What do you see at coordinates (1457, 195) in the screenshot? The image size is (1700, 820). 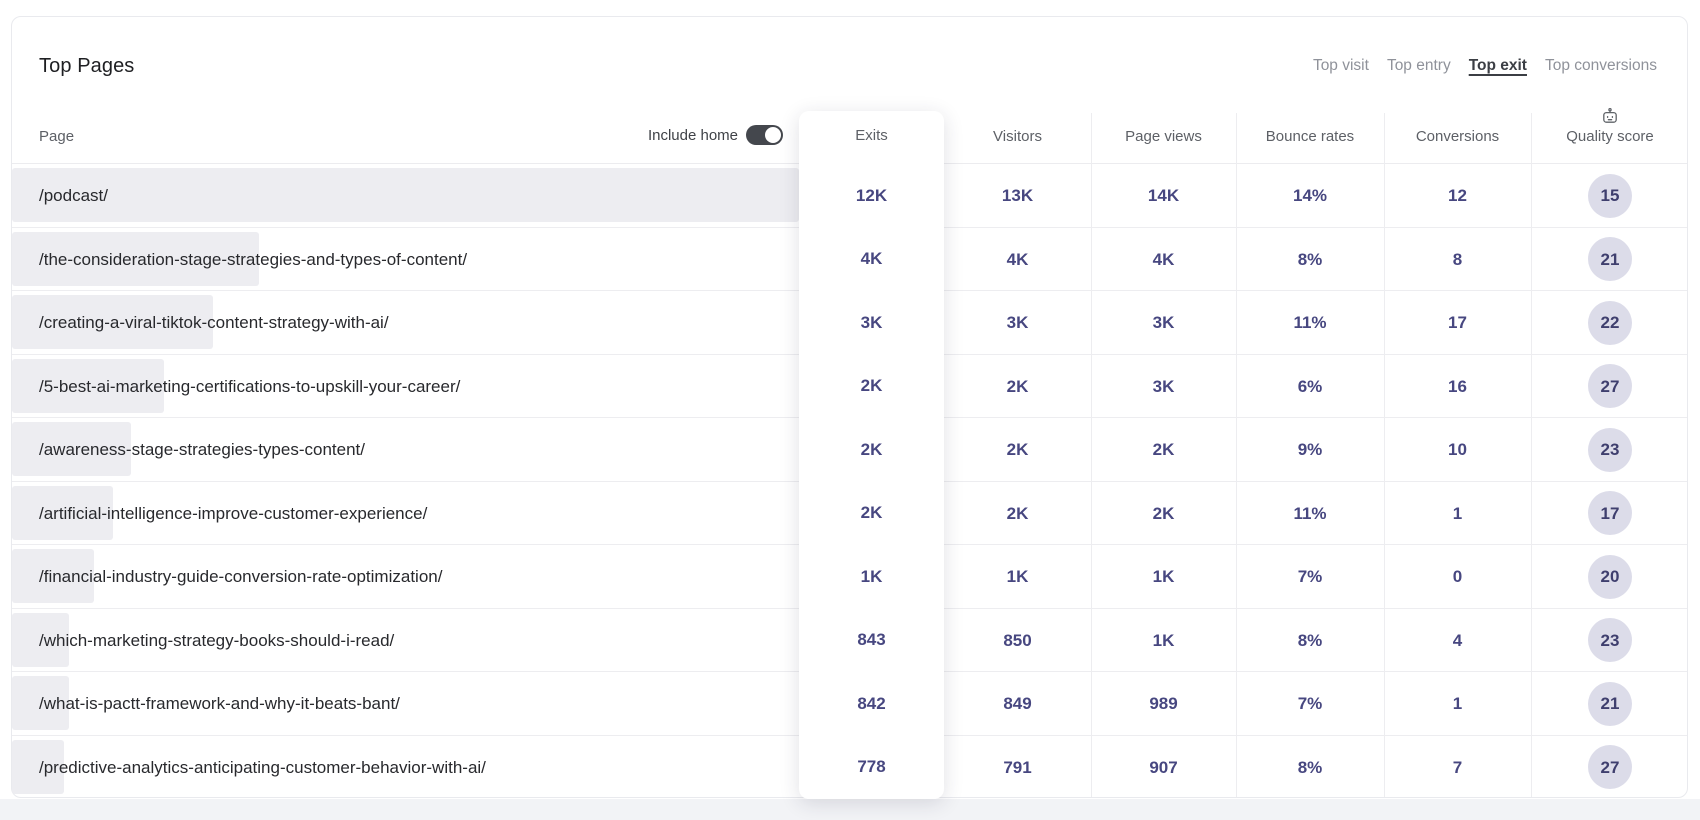 I see `conversions-value: 12` at bounding box center [1457, 195].